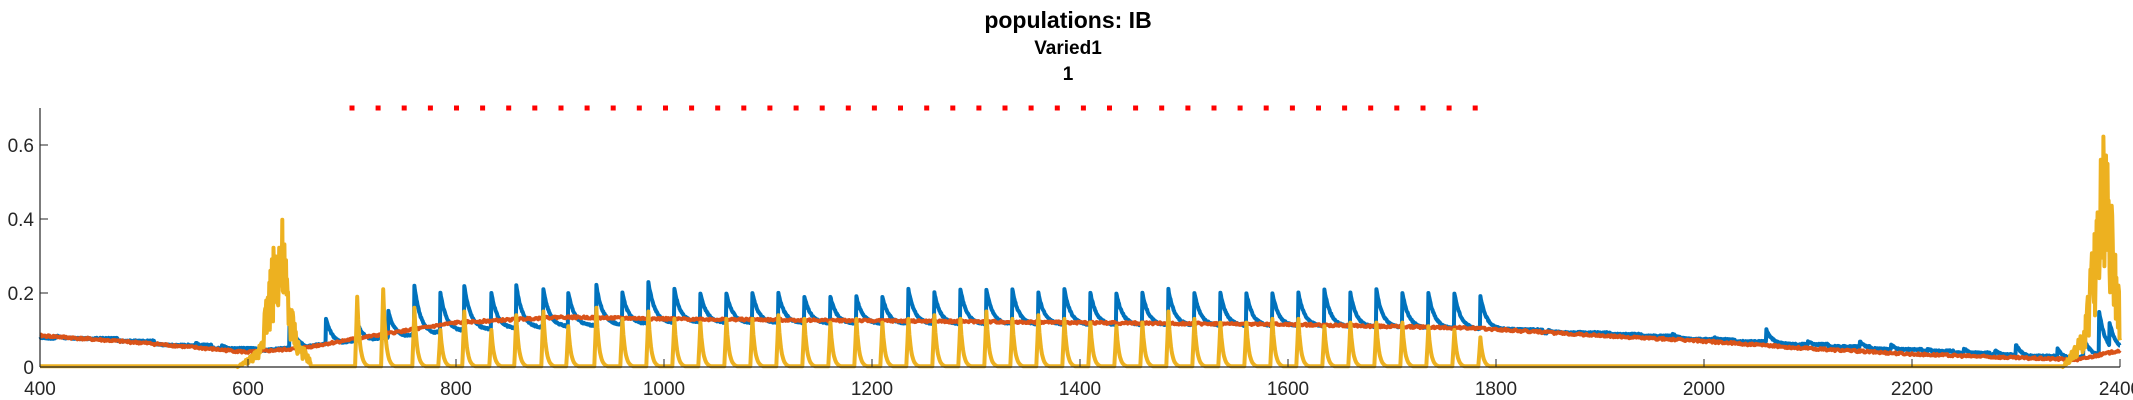 The height and width of the screenshot is (400, 2133). What do you see at coordinates (456, 389) in the screenshot?
I see `x-tick-label: 800` at bounding box center [456, 389].